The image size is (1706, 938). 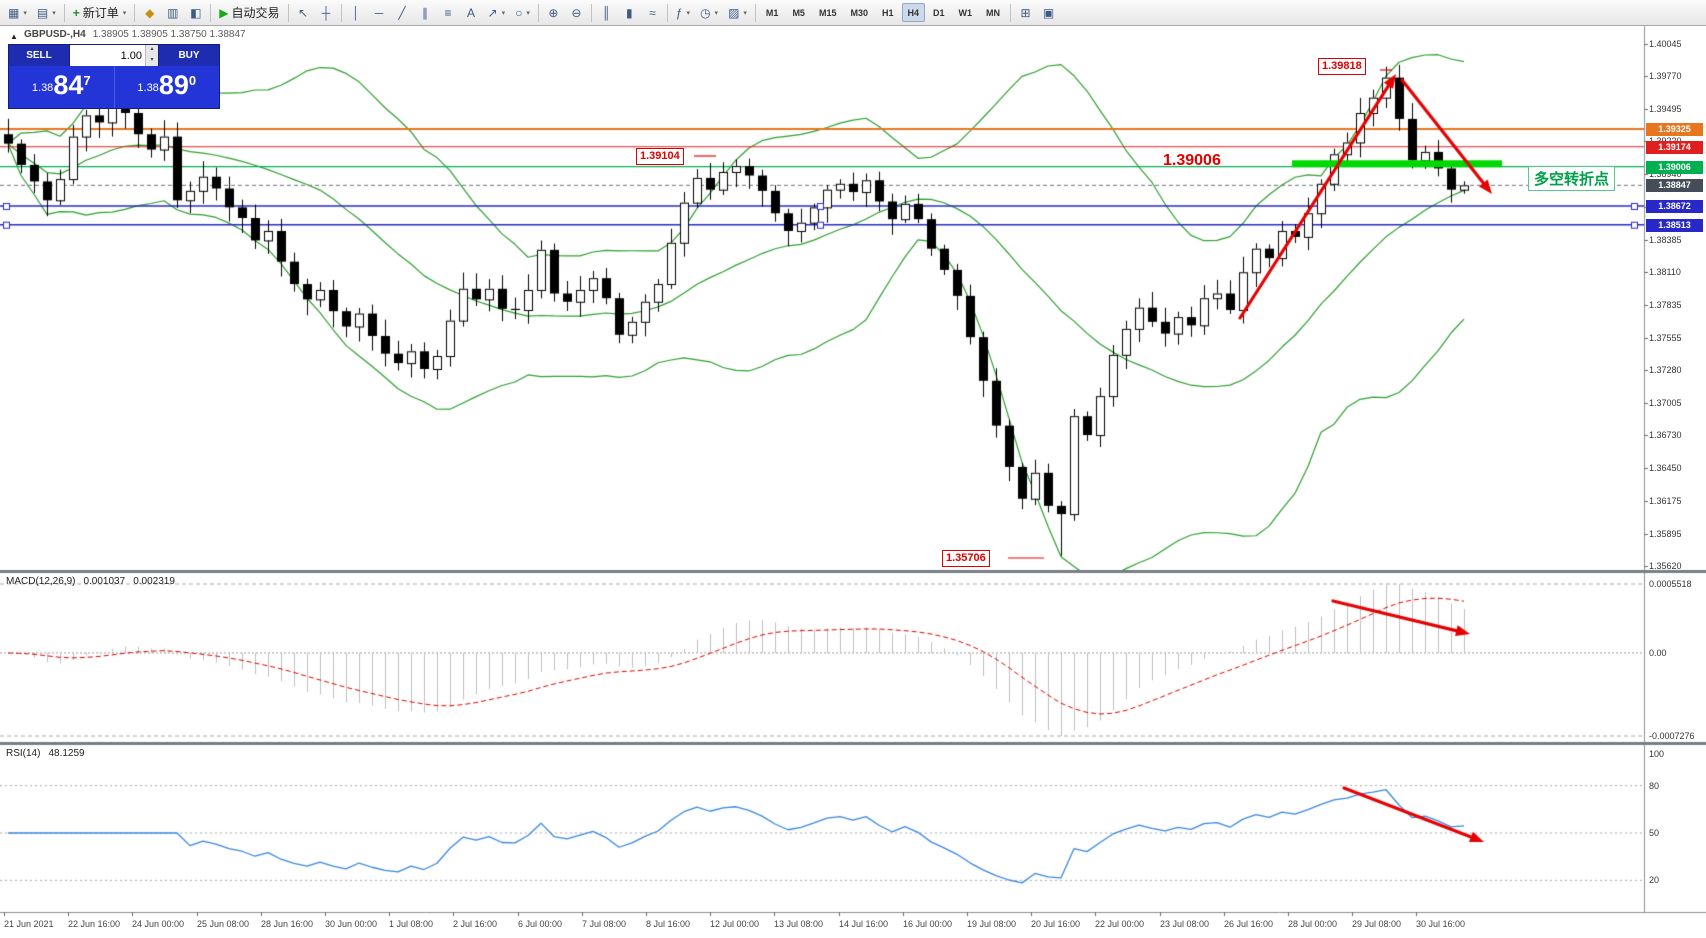 What do you see at coordinates (41, 581) in the screenshot?
I see `macd-title: MACD(12,26,9)` at bounding box center [41, 581].